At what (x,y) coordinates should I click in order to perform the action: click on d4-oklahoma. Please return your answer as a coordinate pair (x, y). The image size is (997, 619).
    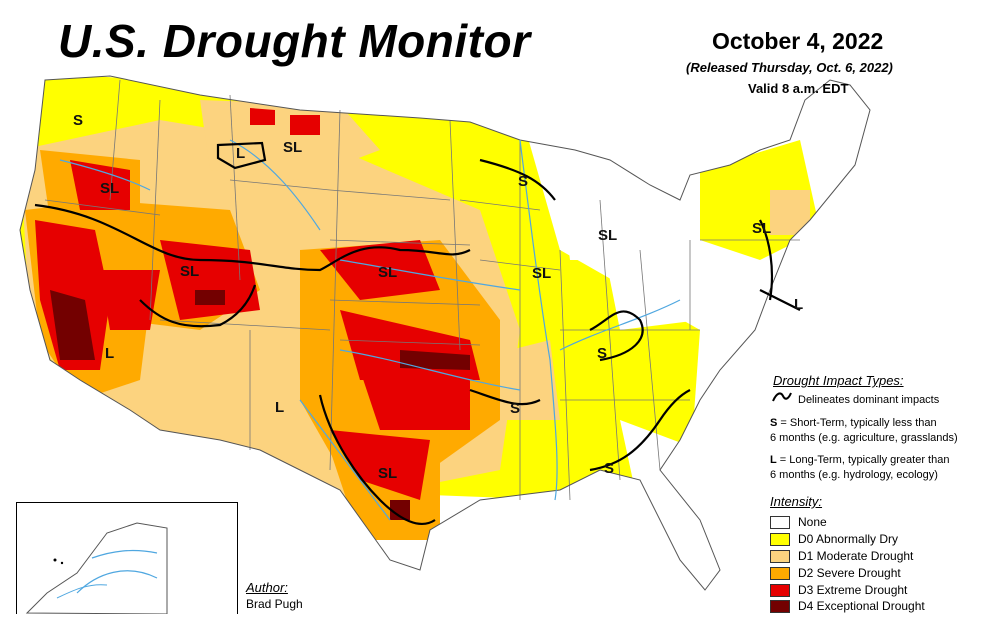
    Looking at the image, I should click on (435, 360).